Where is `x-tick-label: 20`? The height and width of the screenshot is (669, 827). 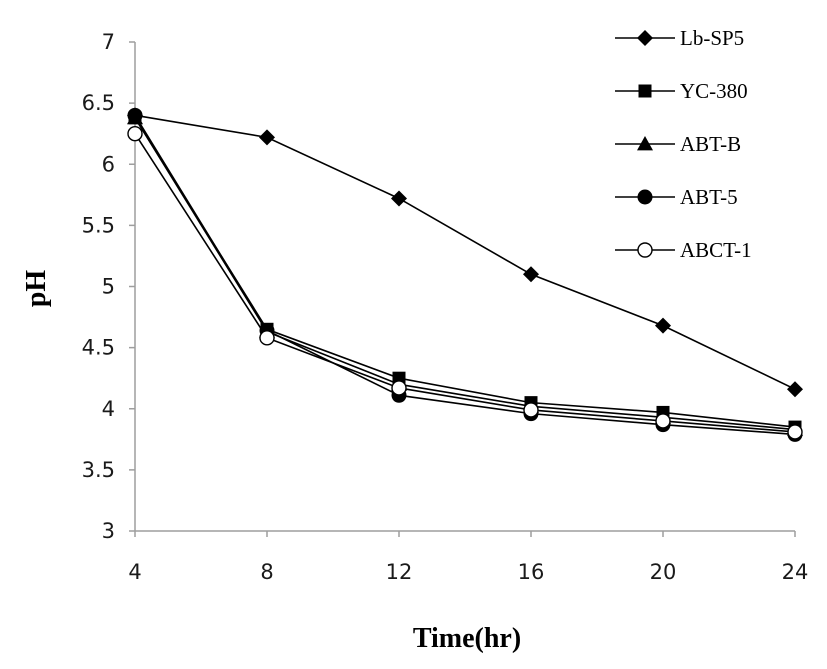 x-tick-label: 20 is located at coordinates (663, 572).